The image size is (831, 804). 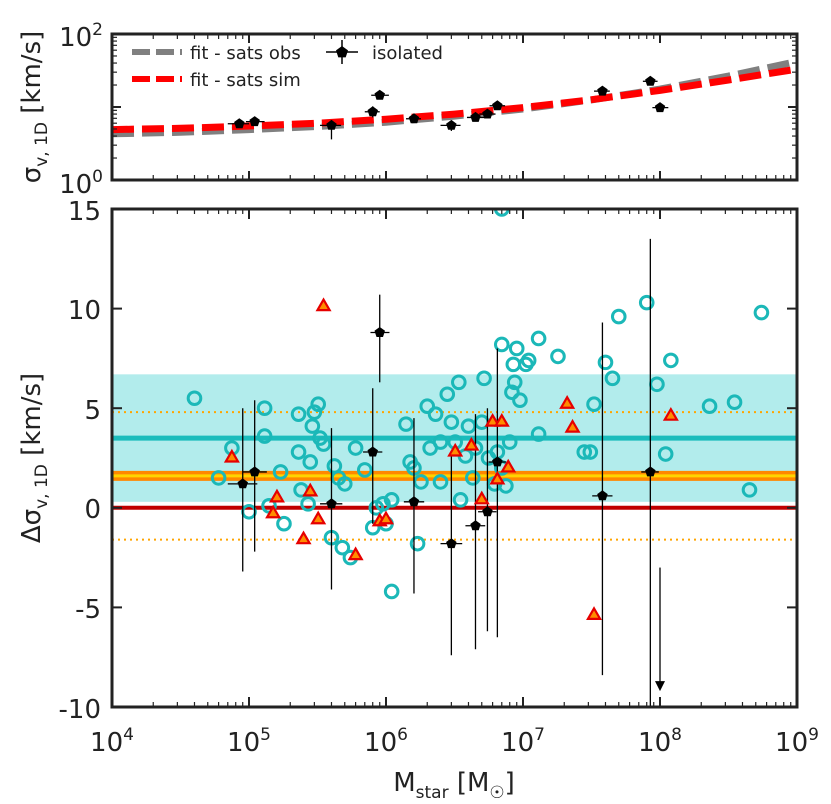 I want to click on bottom-y-axis-label-unit: [km/s], so click(x=32, y=418).